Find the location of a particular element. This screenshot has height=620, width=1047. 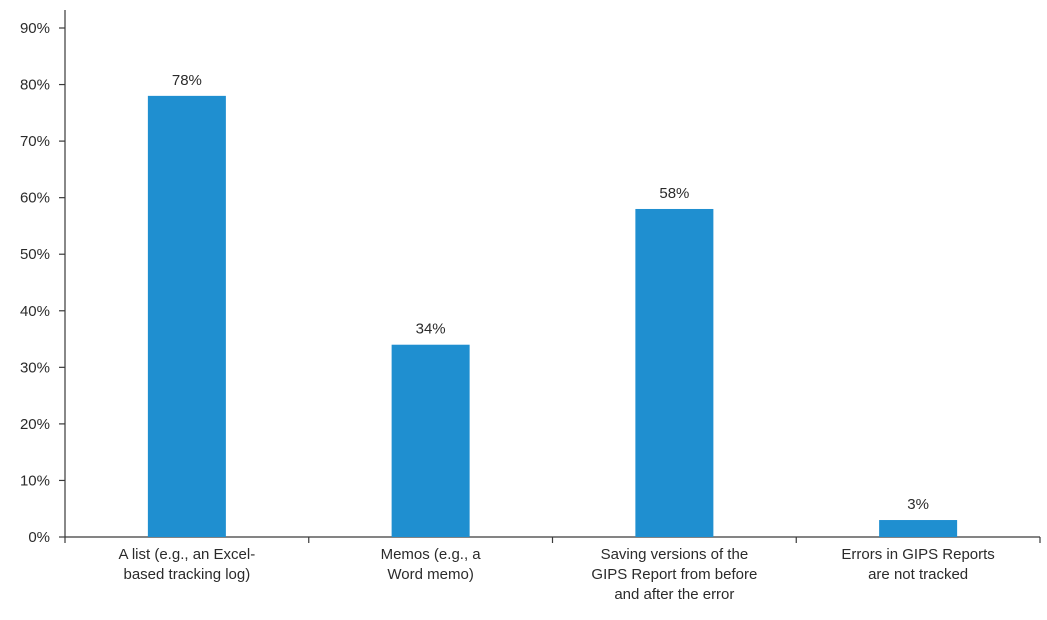

x-axis is located at coordinates (552, 539).